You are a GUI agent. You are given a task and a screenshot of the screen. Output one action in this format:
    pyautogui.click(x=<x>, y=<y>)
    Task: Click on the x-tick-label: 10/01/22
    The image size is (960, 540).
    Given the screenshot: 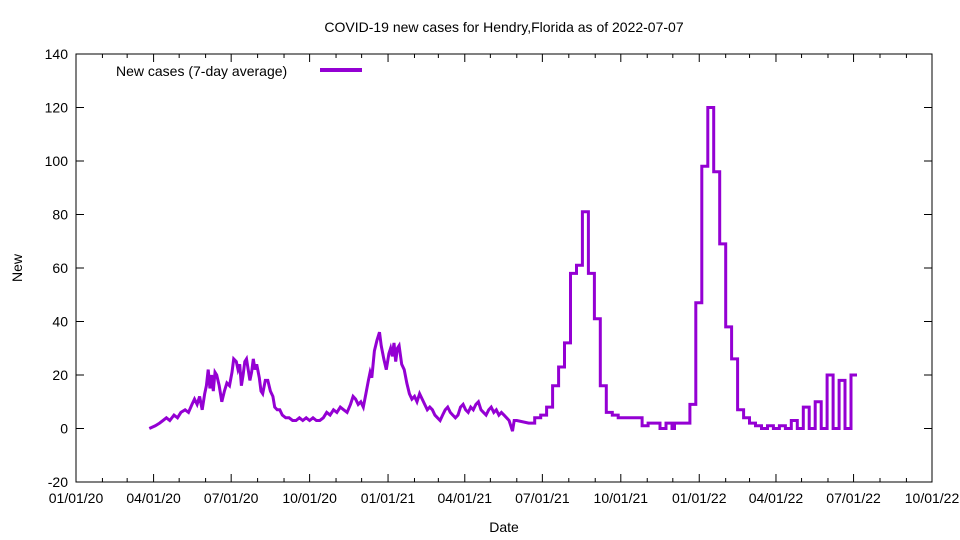 What is the action you would take?
    pyautogui.click(x=932, y=498)
    